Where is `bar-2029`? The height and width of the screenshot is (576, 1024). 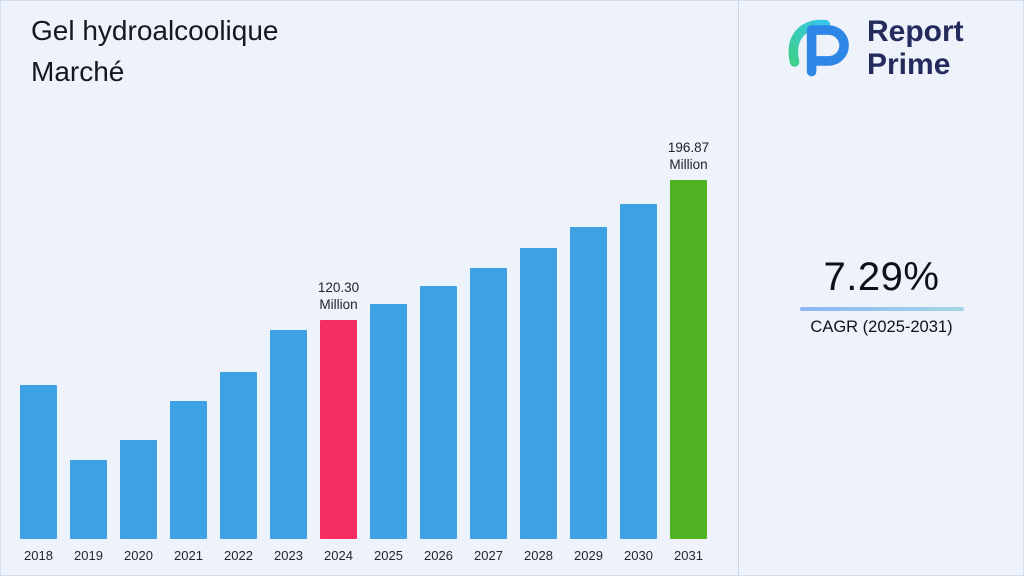 bar-2029 is located at coordinates (588, 383).